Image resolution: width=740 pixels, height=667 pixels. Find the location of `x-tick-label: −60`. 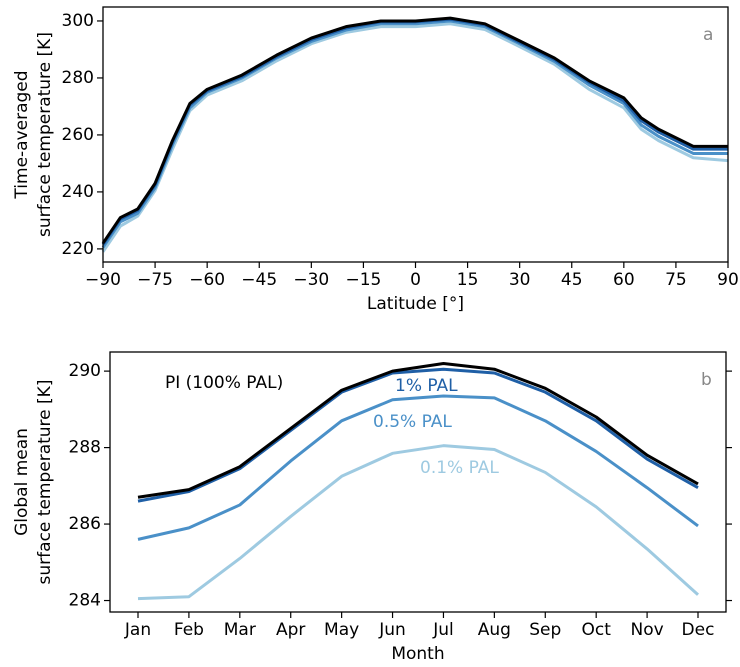

x-tick-label: −60 is located at coordinates (207, 280).